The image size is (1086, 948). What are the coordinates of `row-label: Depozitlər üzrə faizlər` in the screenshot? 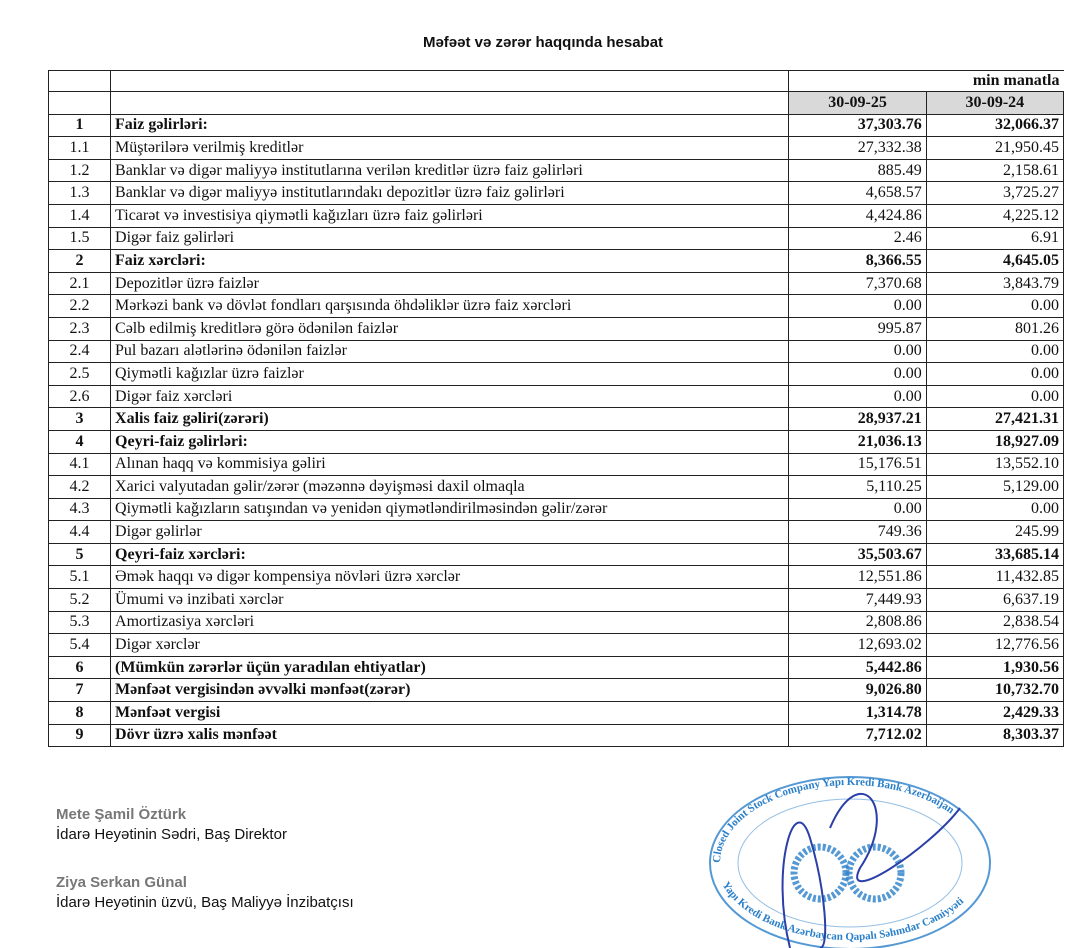 It's located at (450, 283).